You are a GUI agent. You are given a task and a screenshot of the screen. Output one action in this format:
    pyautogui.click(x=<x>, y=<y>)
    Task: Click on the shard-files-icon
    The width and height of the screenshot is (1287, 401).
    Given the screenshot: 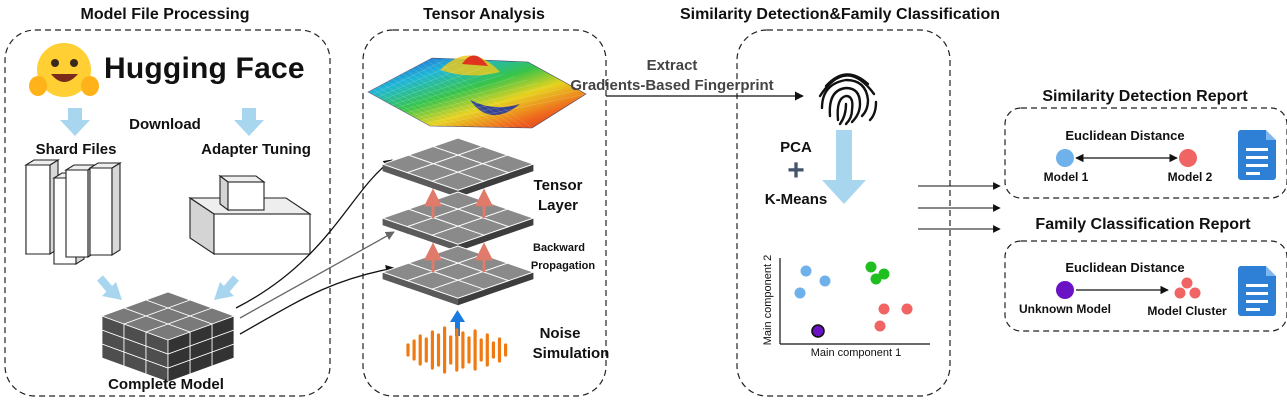 What is the action you would take?
    pyautogui.click(x=73, y=212)
    